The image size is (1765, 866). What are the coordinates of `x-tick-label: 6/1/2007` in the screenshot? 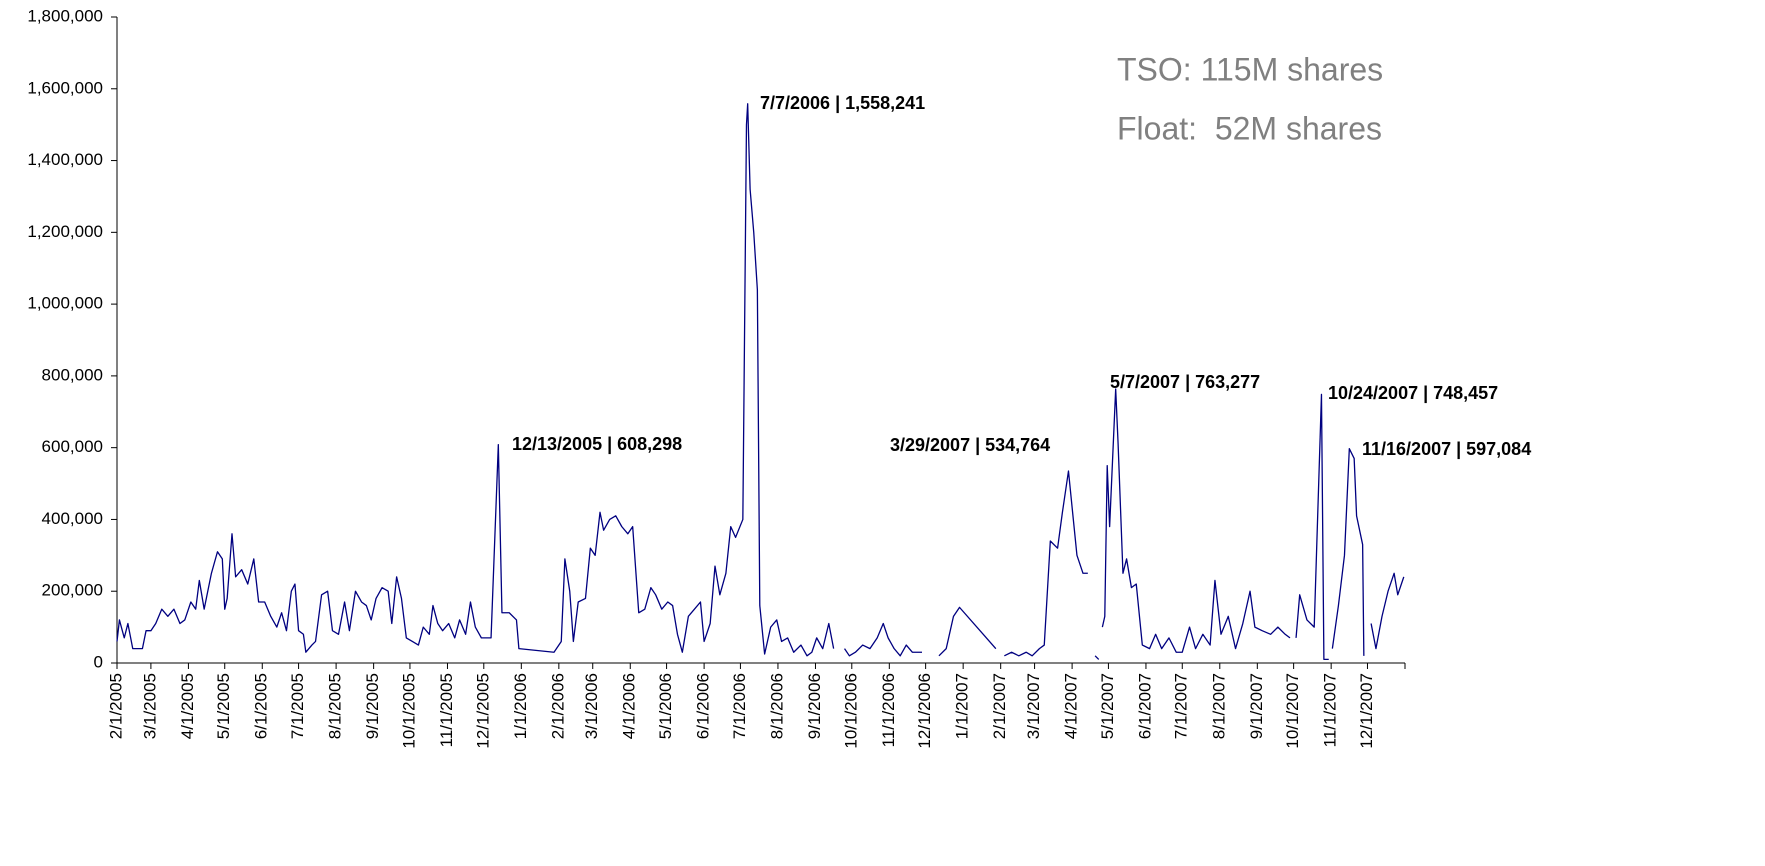 It's located at (1144, 706).